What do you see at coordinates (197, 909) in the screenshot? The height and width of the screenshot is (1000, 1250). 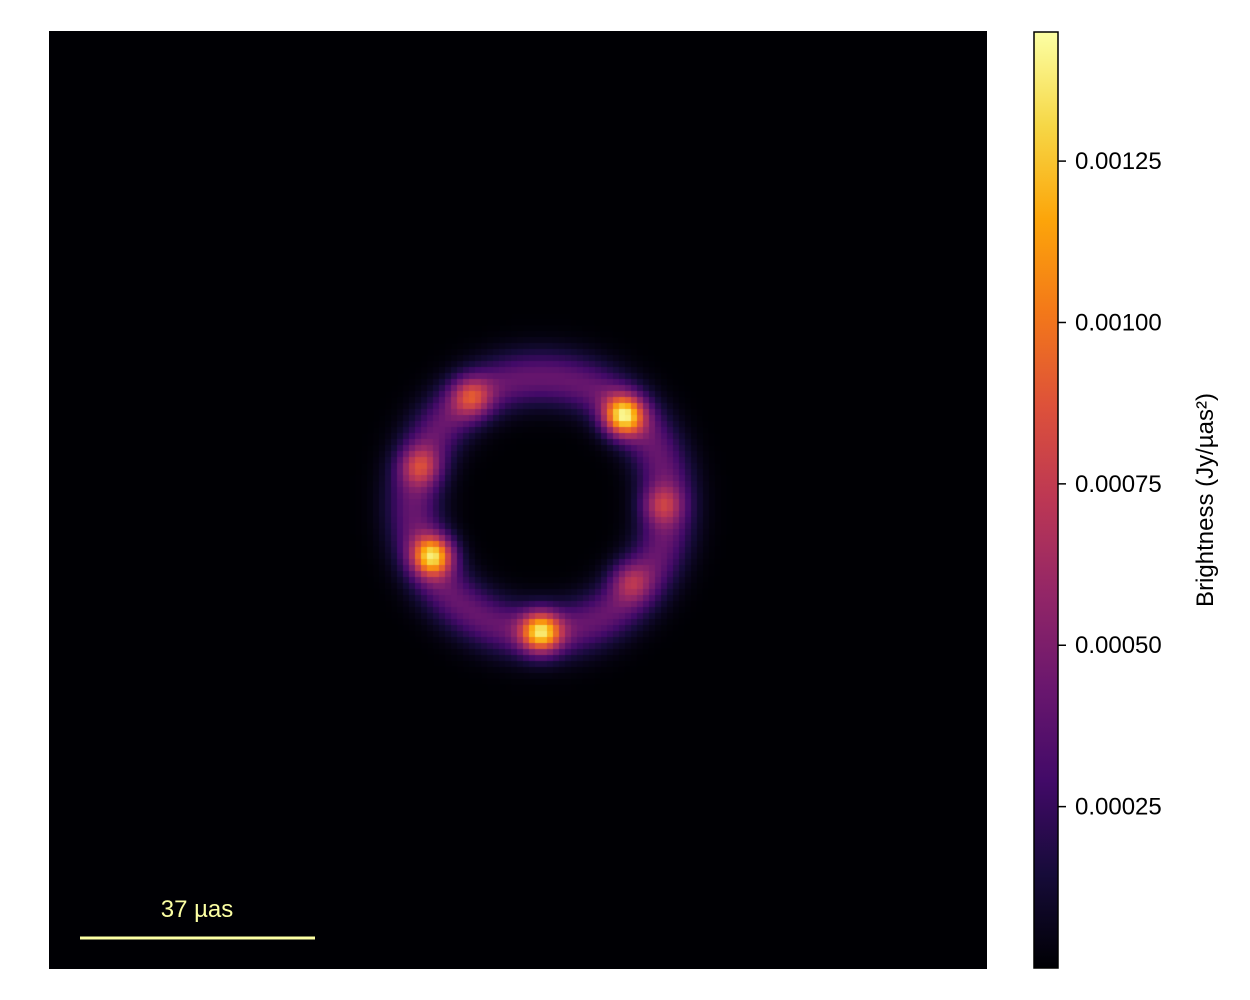 I see `scalebar-label: 37 µas` at bounding box center [197, 909].